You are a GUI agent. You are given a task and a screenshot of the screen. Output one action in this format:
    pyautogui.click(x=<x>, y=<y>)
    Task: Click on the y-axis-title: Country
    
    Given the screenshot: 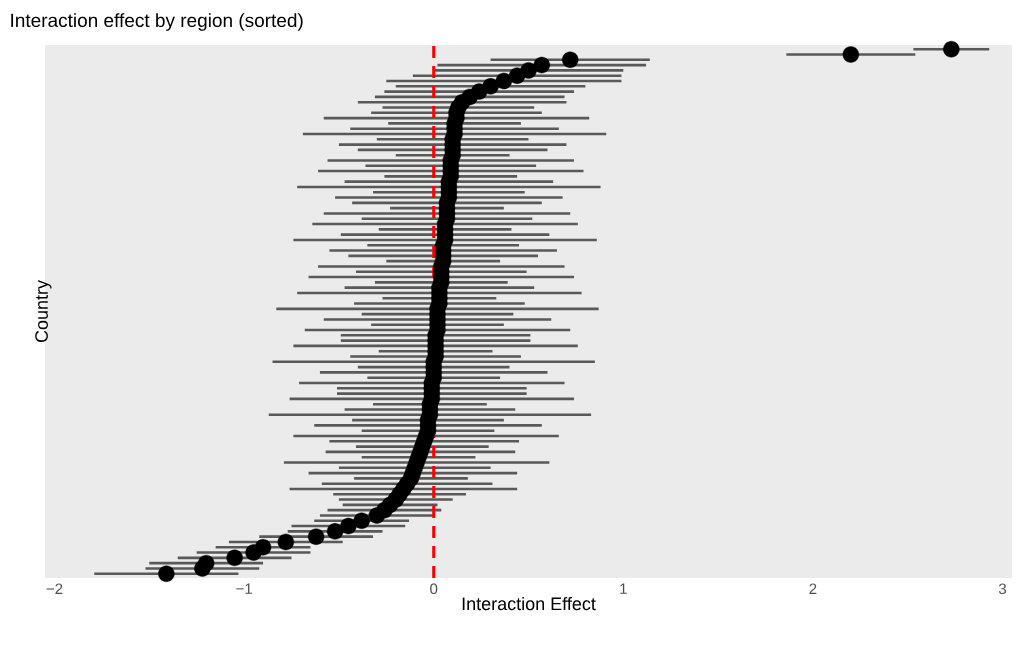 What is the action you would take?
    pyautogui.click(x=43, y=311)
    